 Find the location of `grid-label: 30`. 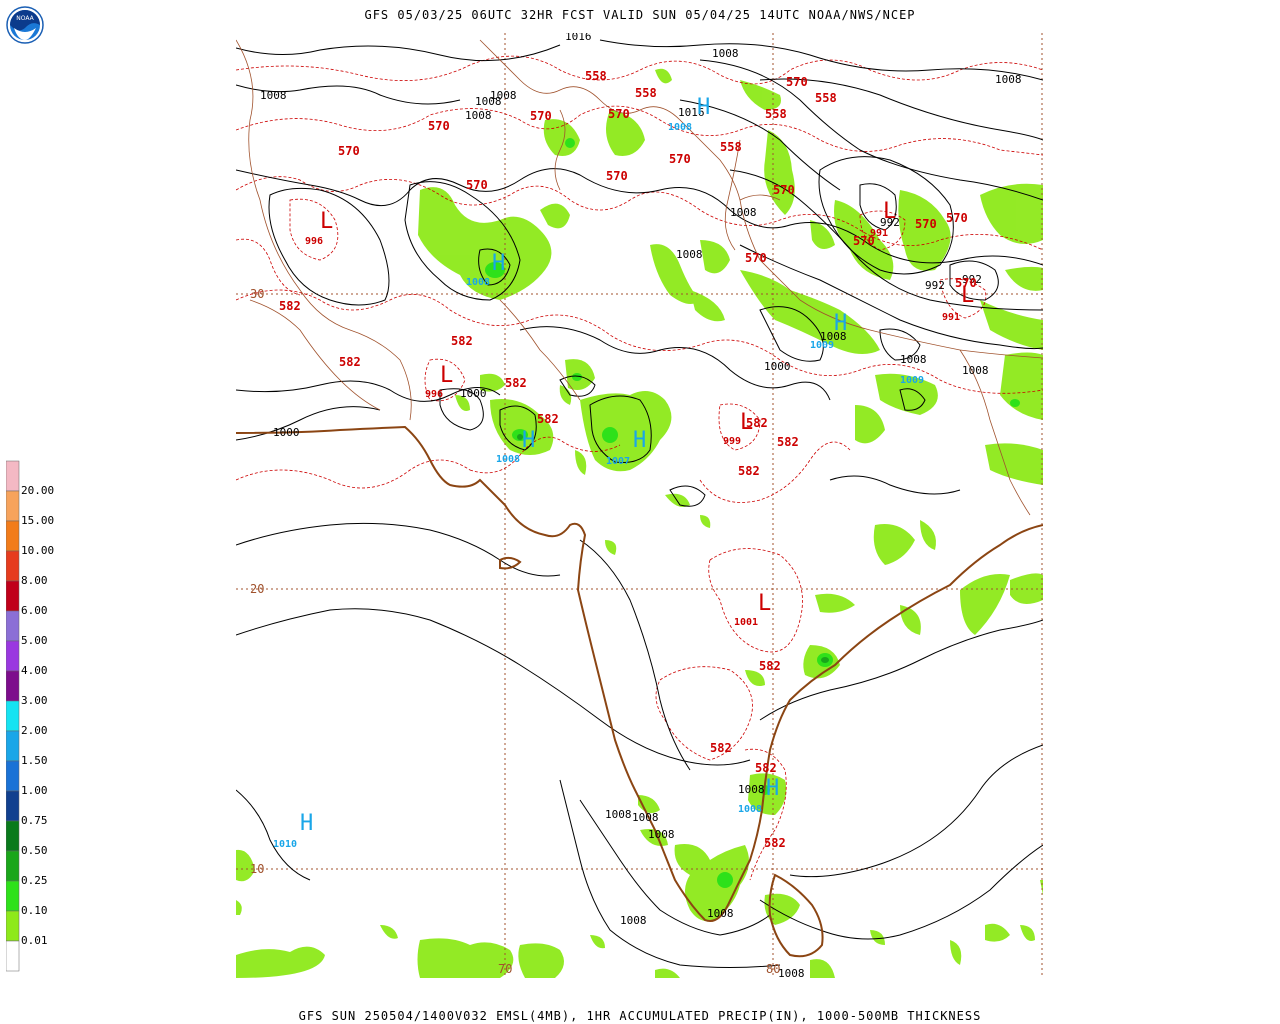

grid-label: 30 is located at coordinates (257, 294).